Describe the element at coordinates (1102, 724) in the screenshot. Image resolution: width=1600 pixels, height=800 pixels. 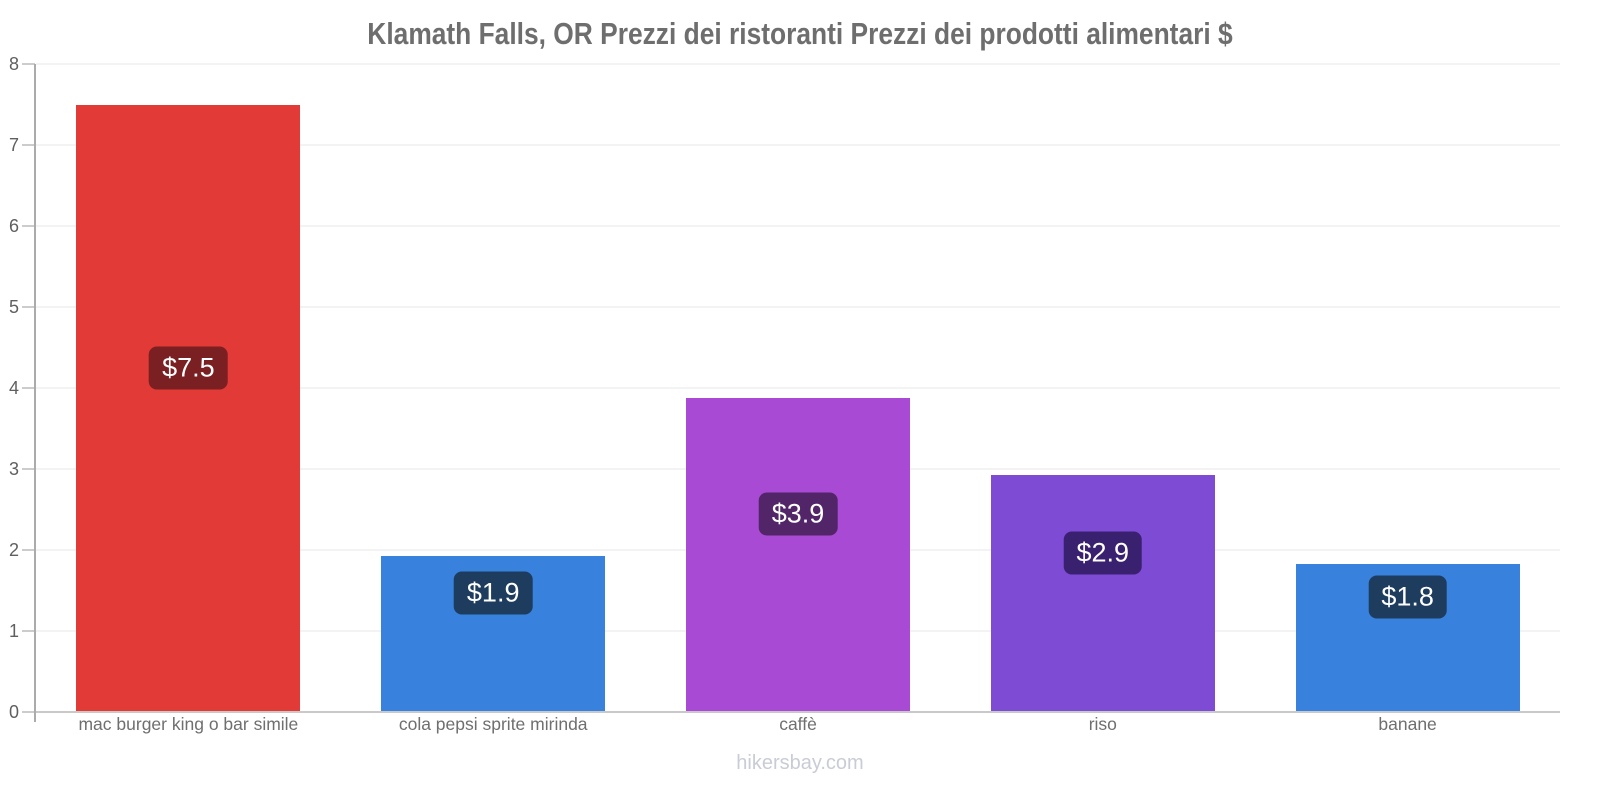
I see `x-tick-label-4: riso` at that location.